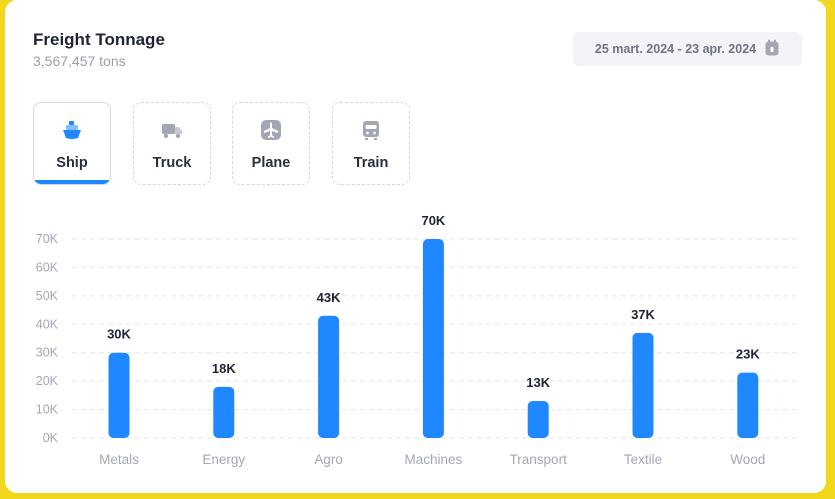  Describe the element at coordinates (433, 338) in the screenshot. I see `bar-machines` at that location.